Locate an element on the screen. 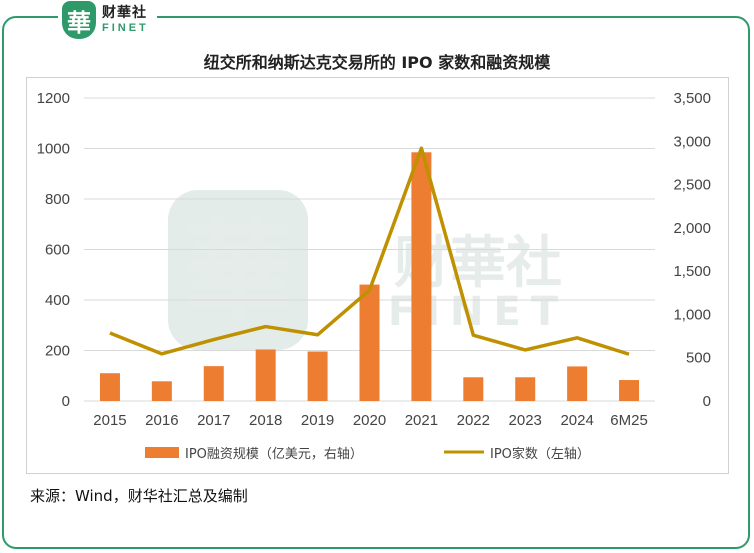 The image size is (754, 553). right-tick-label: 500 is located at coordinates (698, 358).